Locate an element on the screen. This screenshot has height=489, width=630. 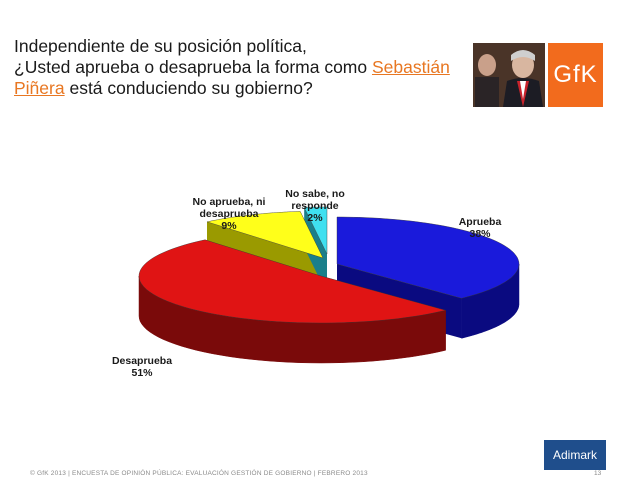
label-neutral: No aprueba, ni desaprueba 9% is located at coordinates (229, 214).